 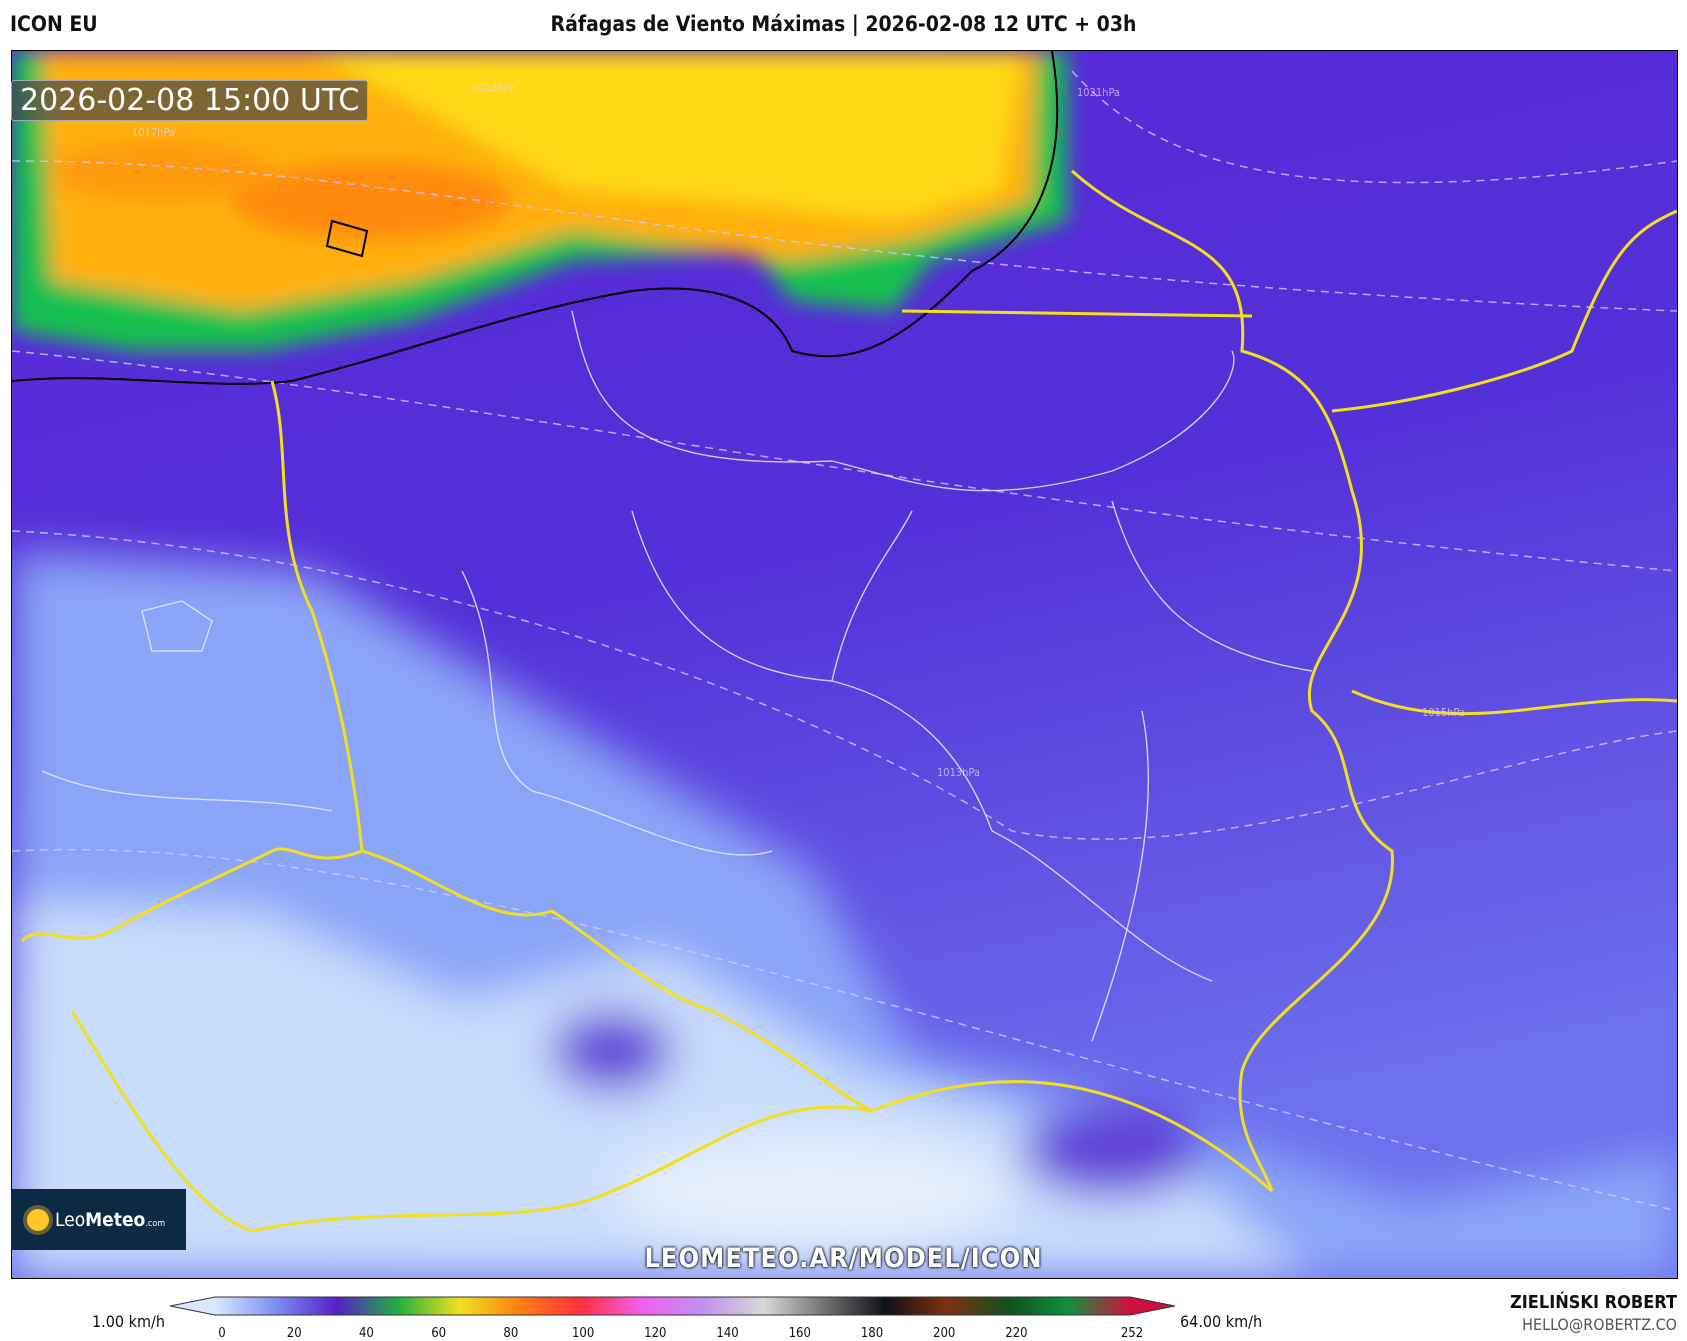 I want to click on model-name: ICON EU, so click(x=54, y=24).